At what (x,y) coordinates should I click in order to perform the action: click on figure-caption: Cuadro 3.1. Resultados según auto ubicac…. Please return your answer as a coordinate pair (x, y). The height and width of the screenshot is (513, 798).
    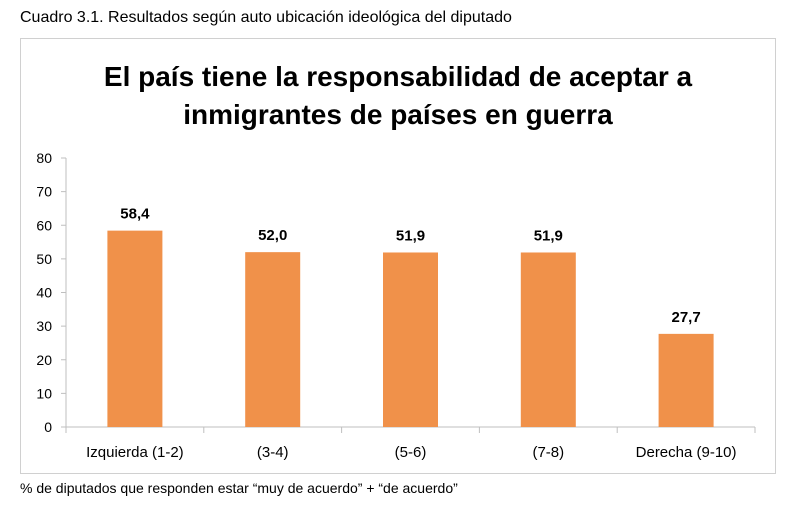
    Looking at the image, I should click on (266, 17).